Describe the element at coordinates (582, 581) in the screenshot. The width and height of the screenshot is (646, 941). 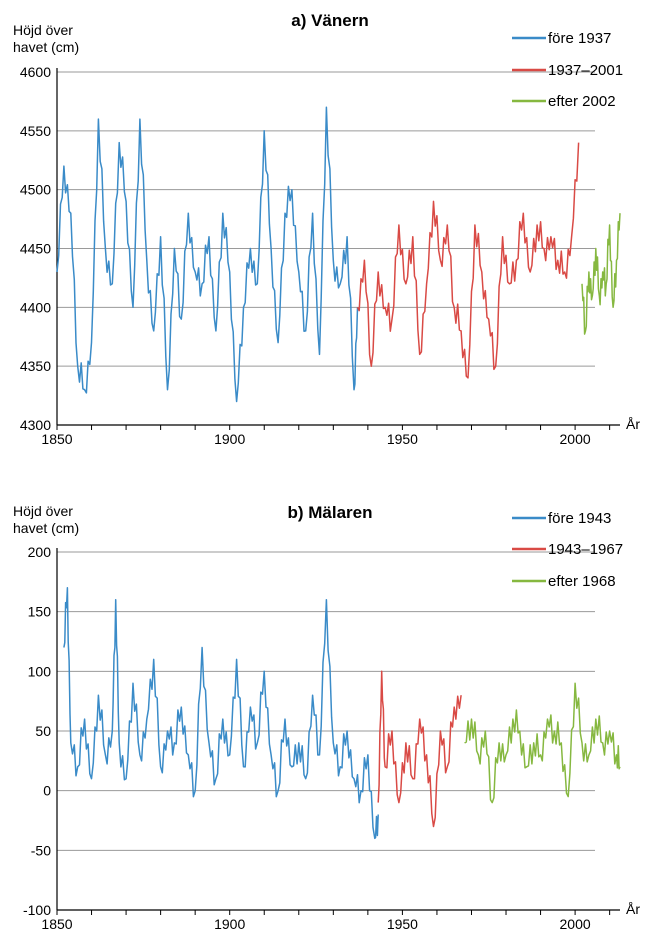
I see `legend-label: efter 1968` at that location.